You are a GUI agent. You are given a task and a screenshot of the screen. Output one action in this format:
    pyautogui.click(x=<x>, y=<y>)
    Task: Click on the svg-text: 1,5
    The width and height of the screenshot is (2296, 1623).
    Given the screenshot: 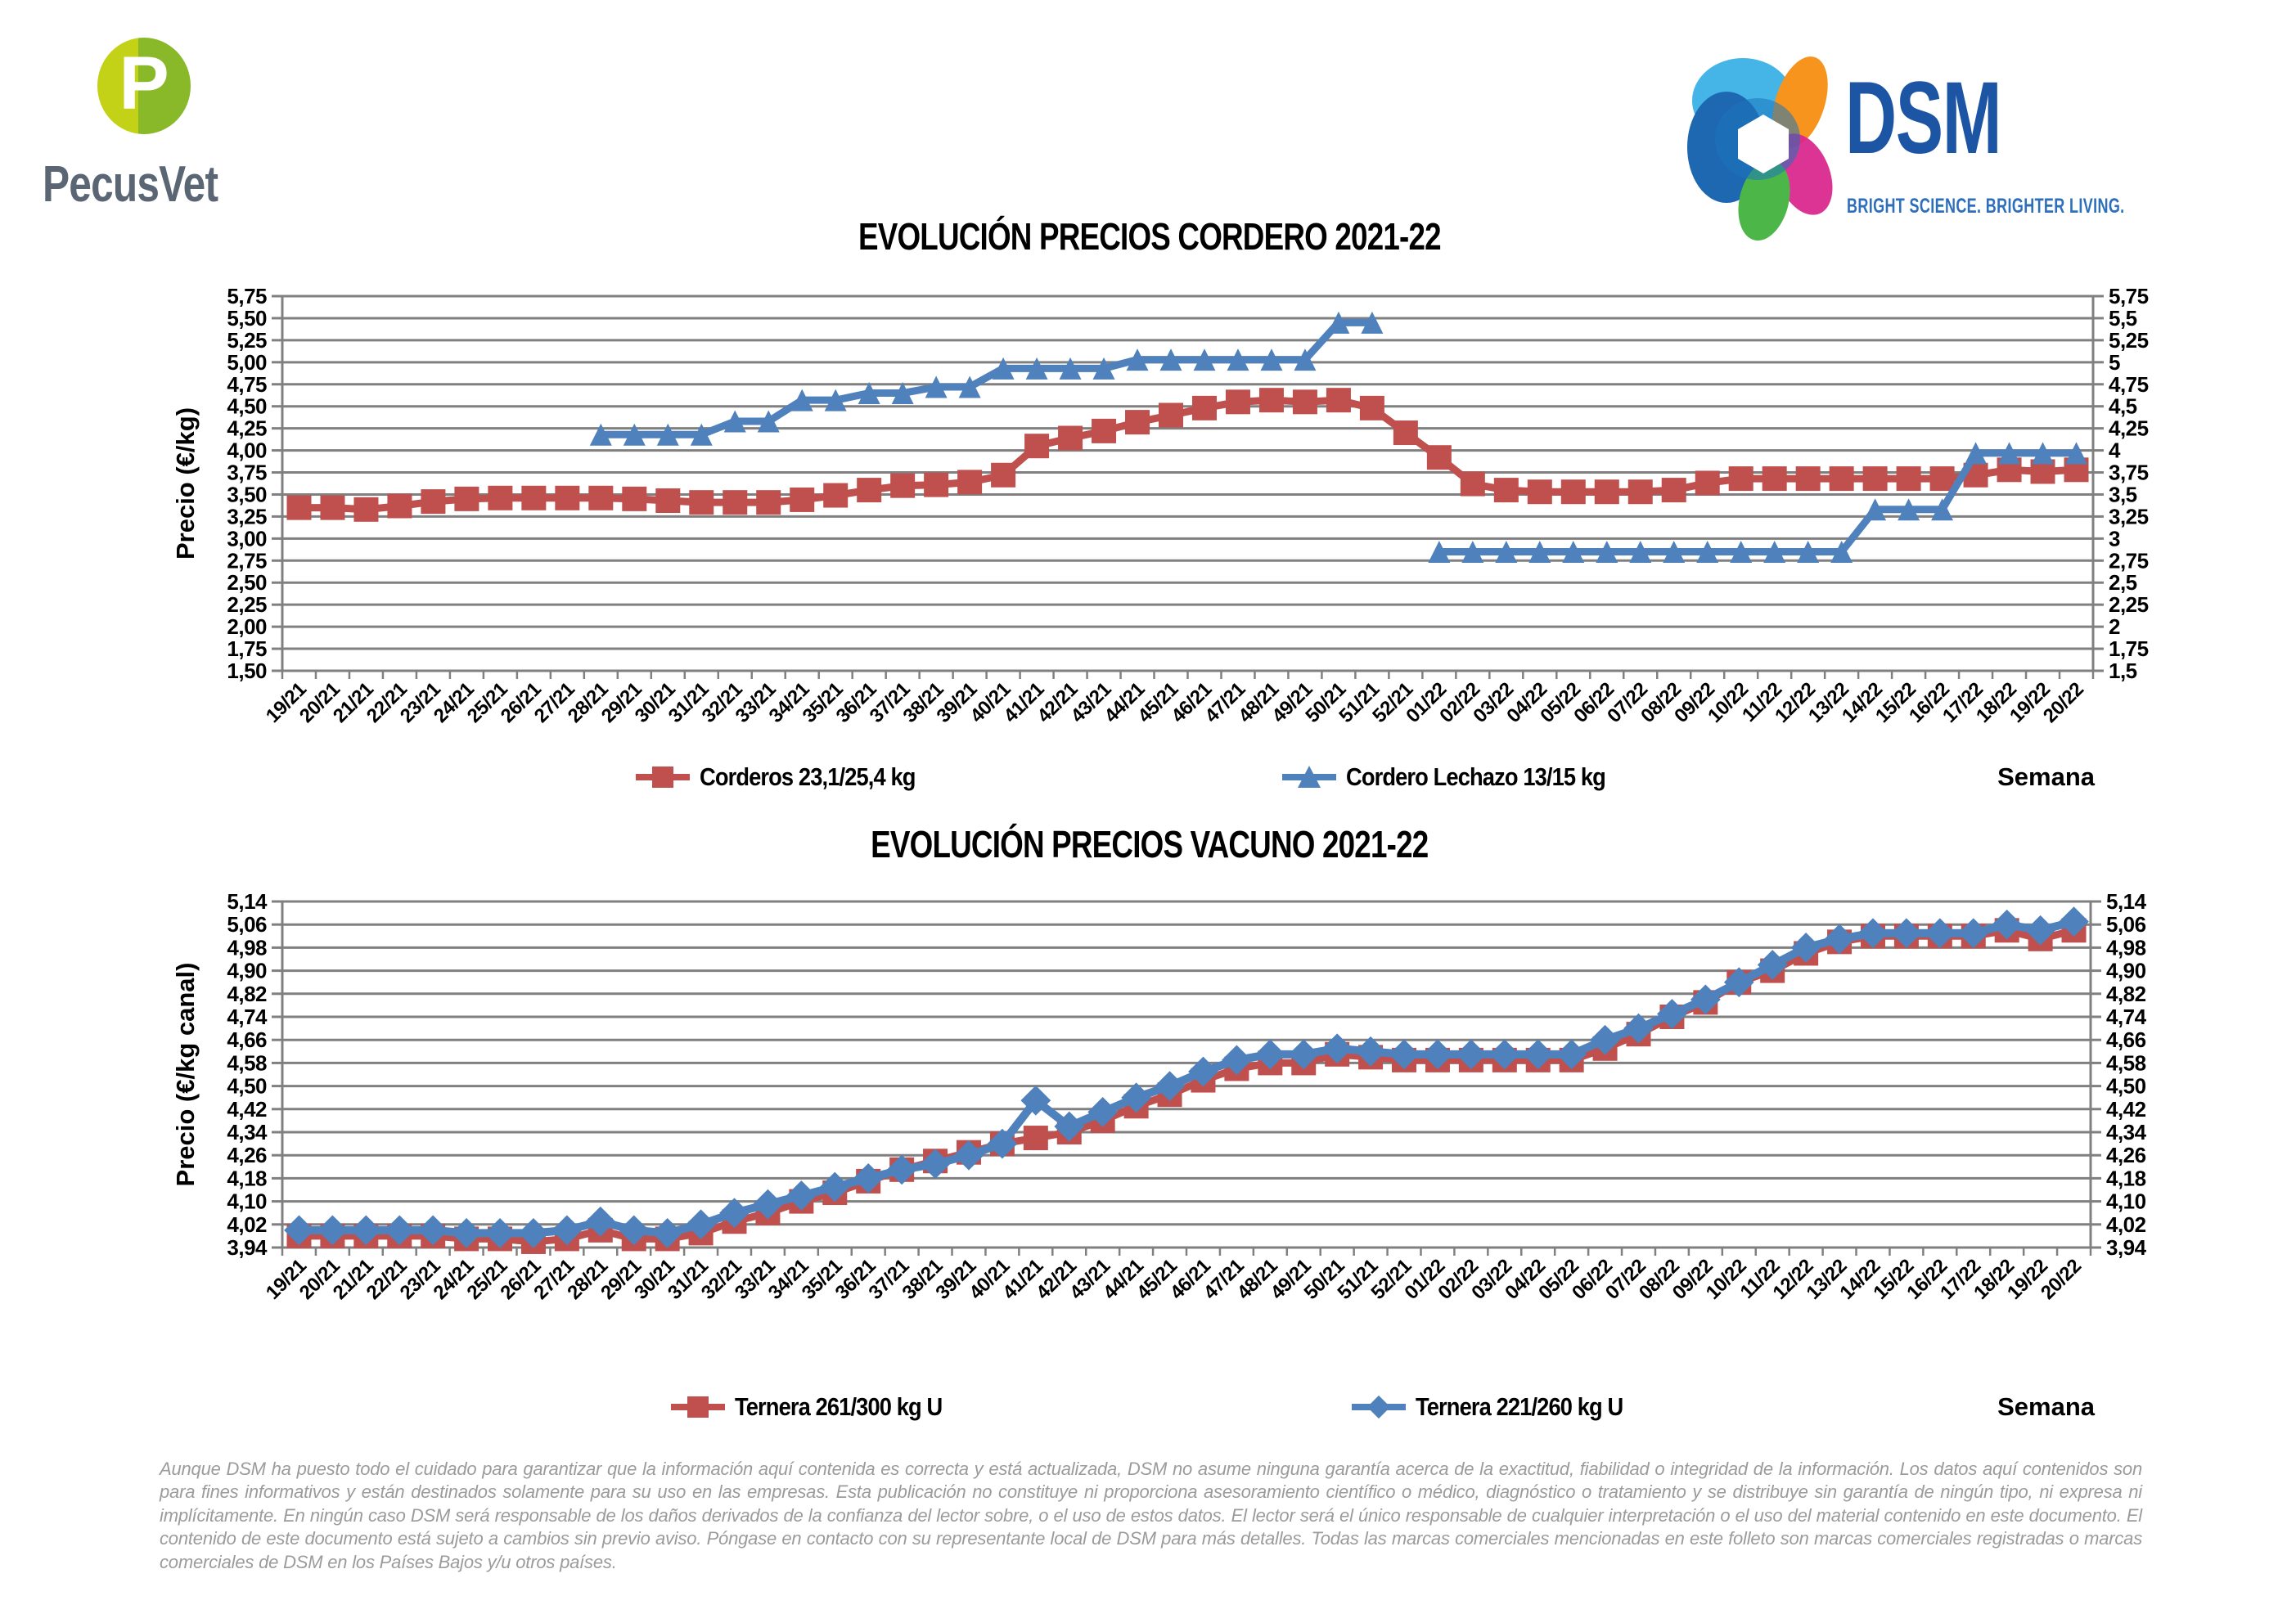 What is the action you would take?
    pyautogui.click(x=2123, y=671)
    